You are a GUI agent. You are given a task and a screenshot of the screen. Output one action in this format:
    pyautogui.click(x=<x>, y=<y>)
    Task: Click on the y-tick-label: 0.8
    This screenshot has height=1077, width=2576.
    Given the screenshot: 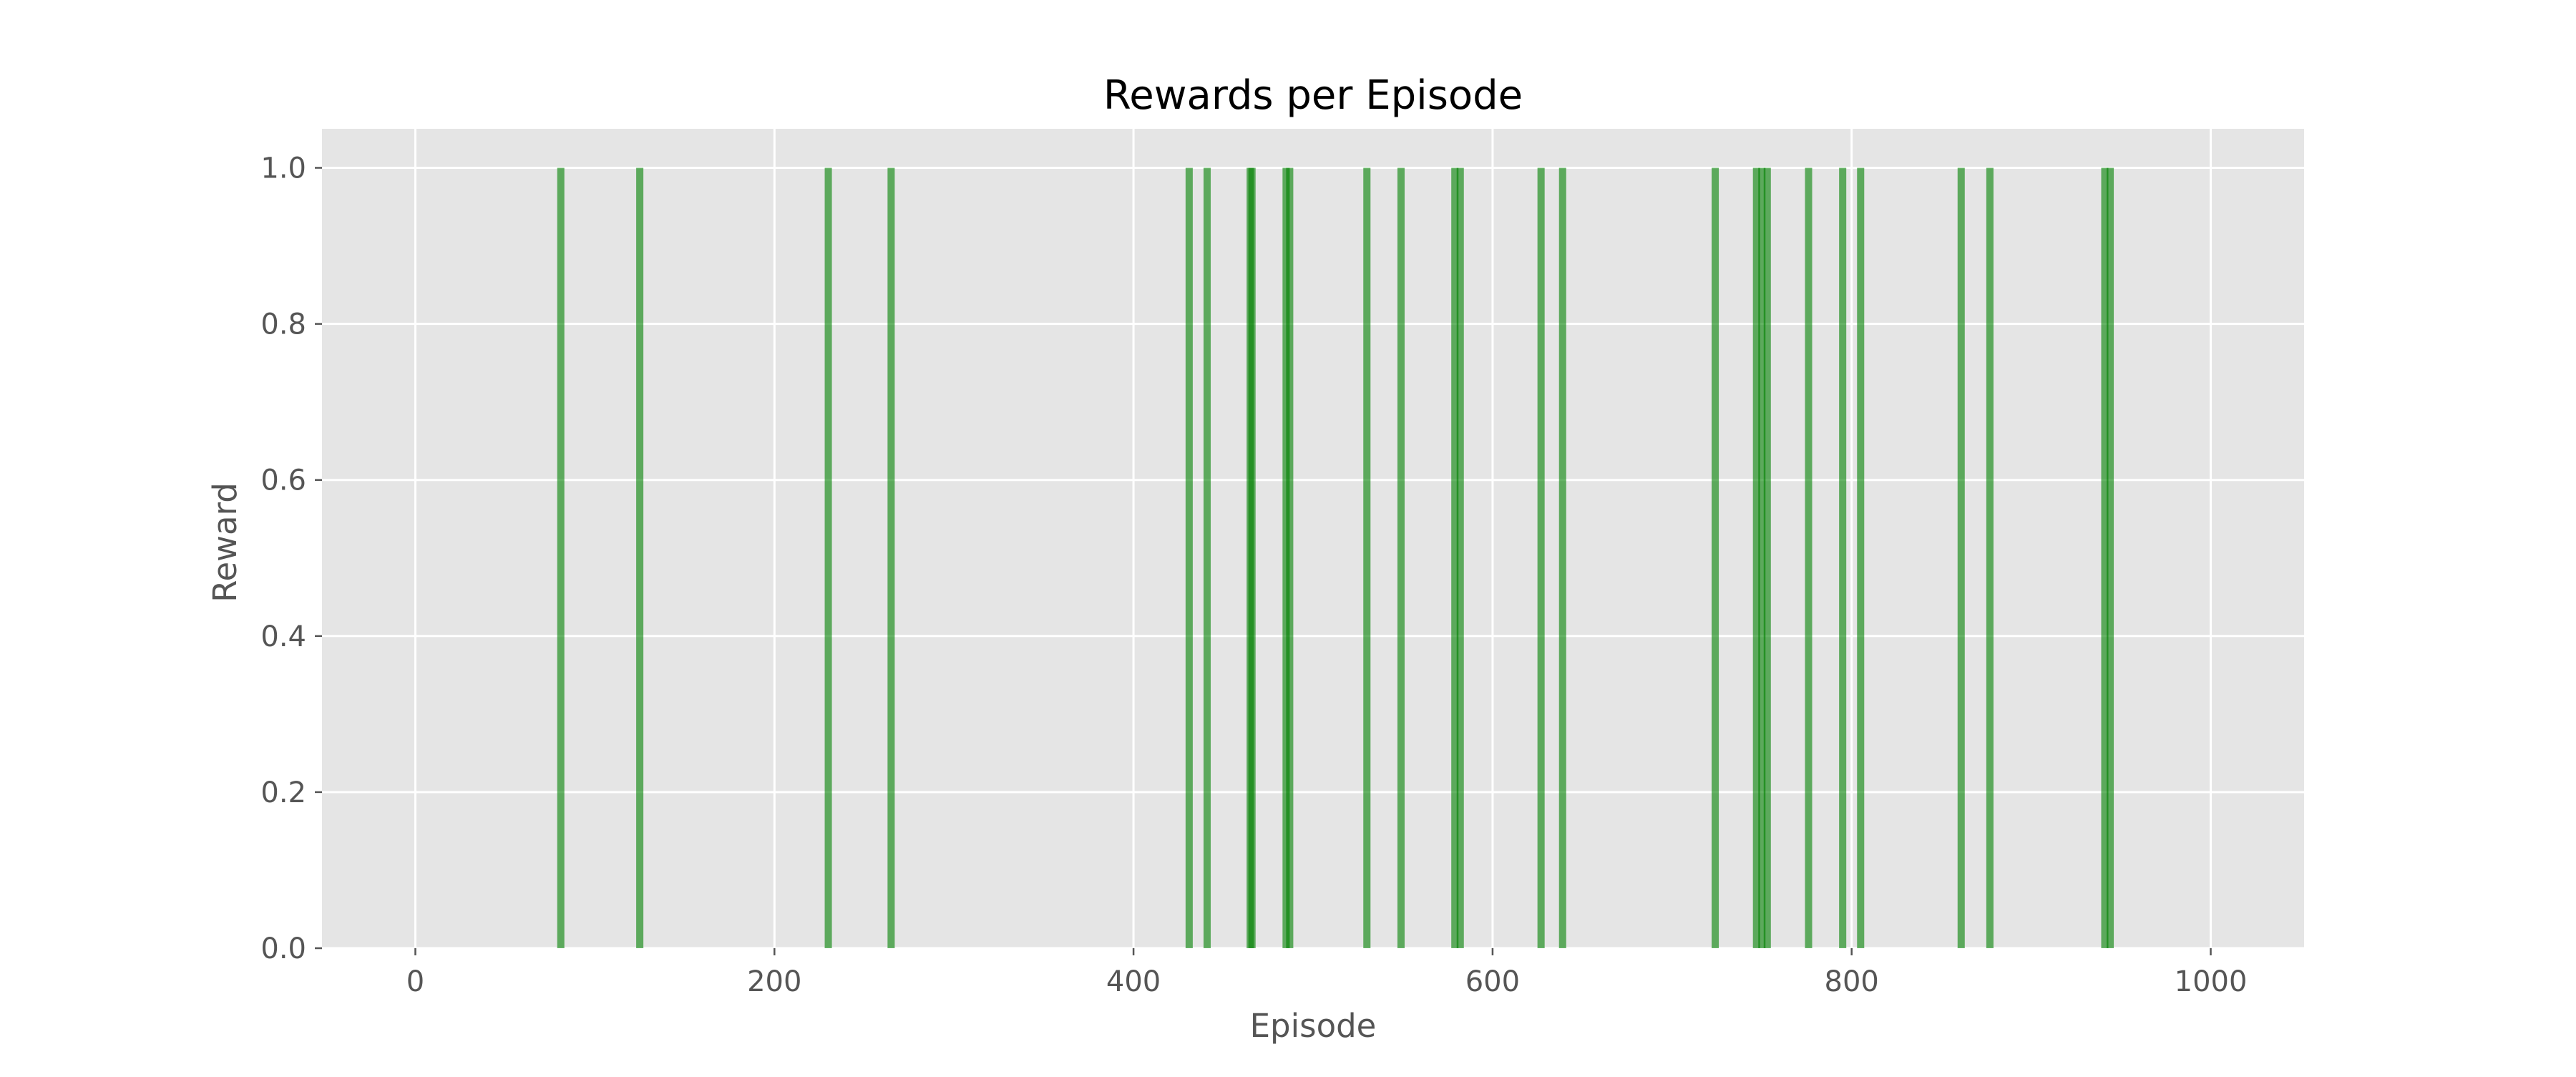 What is the action you would take?
    pyautogui.click(x=283, y=324)
    